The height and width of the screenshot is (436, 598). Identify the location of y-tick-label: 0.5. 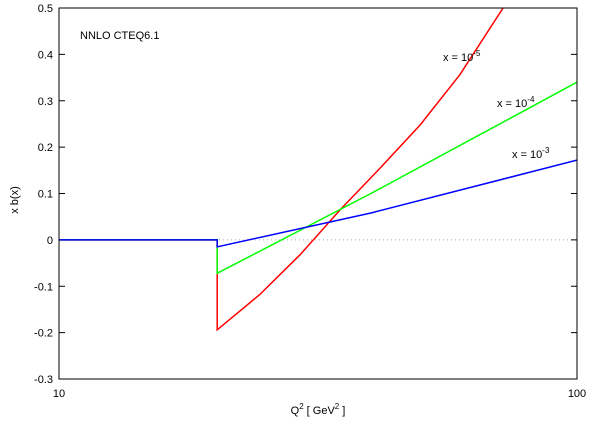
(45, 9).